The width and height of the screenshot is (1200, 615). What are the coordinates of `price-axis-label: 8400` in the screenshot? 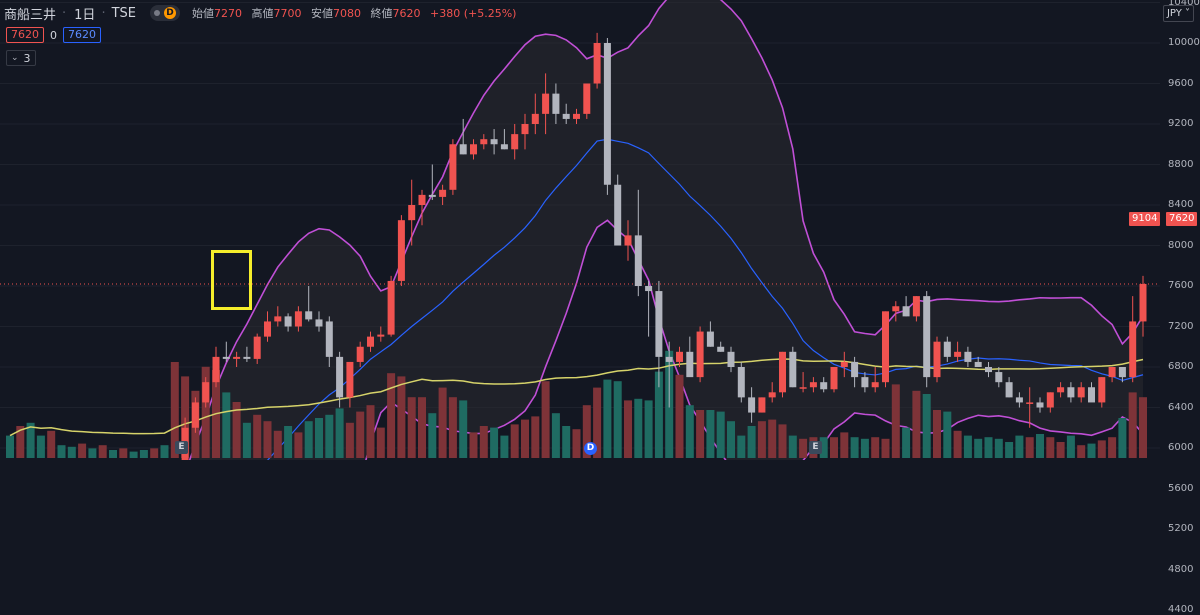 It's located at (1181, 204).